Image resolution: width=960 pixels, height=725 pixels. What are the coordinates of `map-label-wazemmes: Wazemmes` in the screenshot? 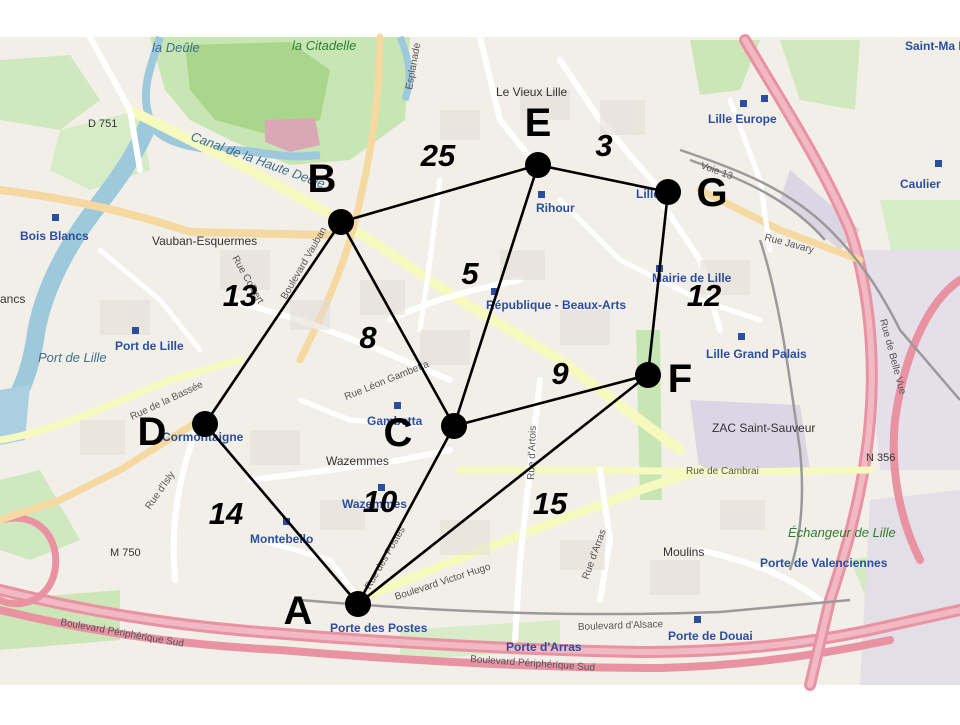 It's located at (357, 461).